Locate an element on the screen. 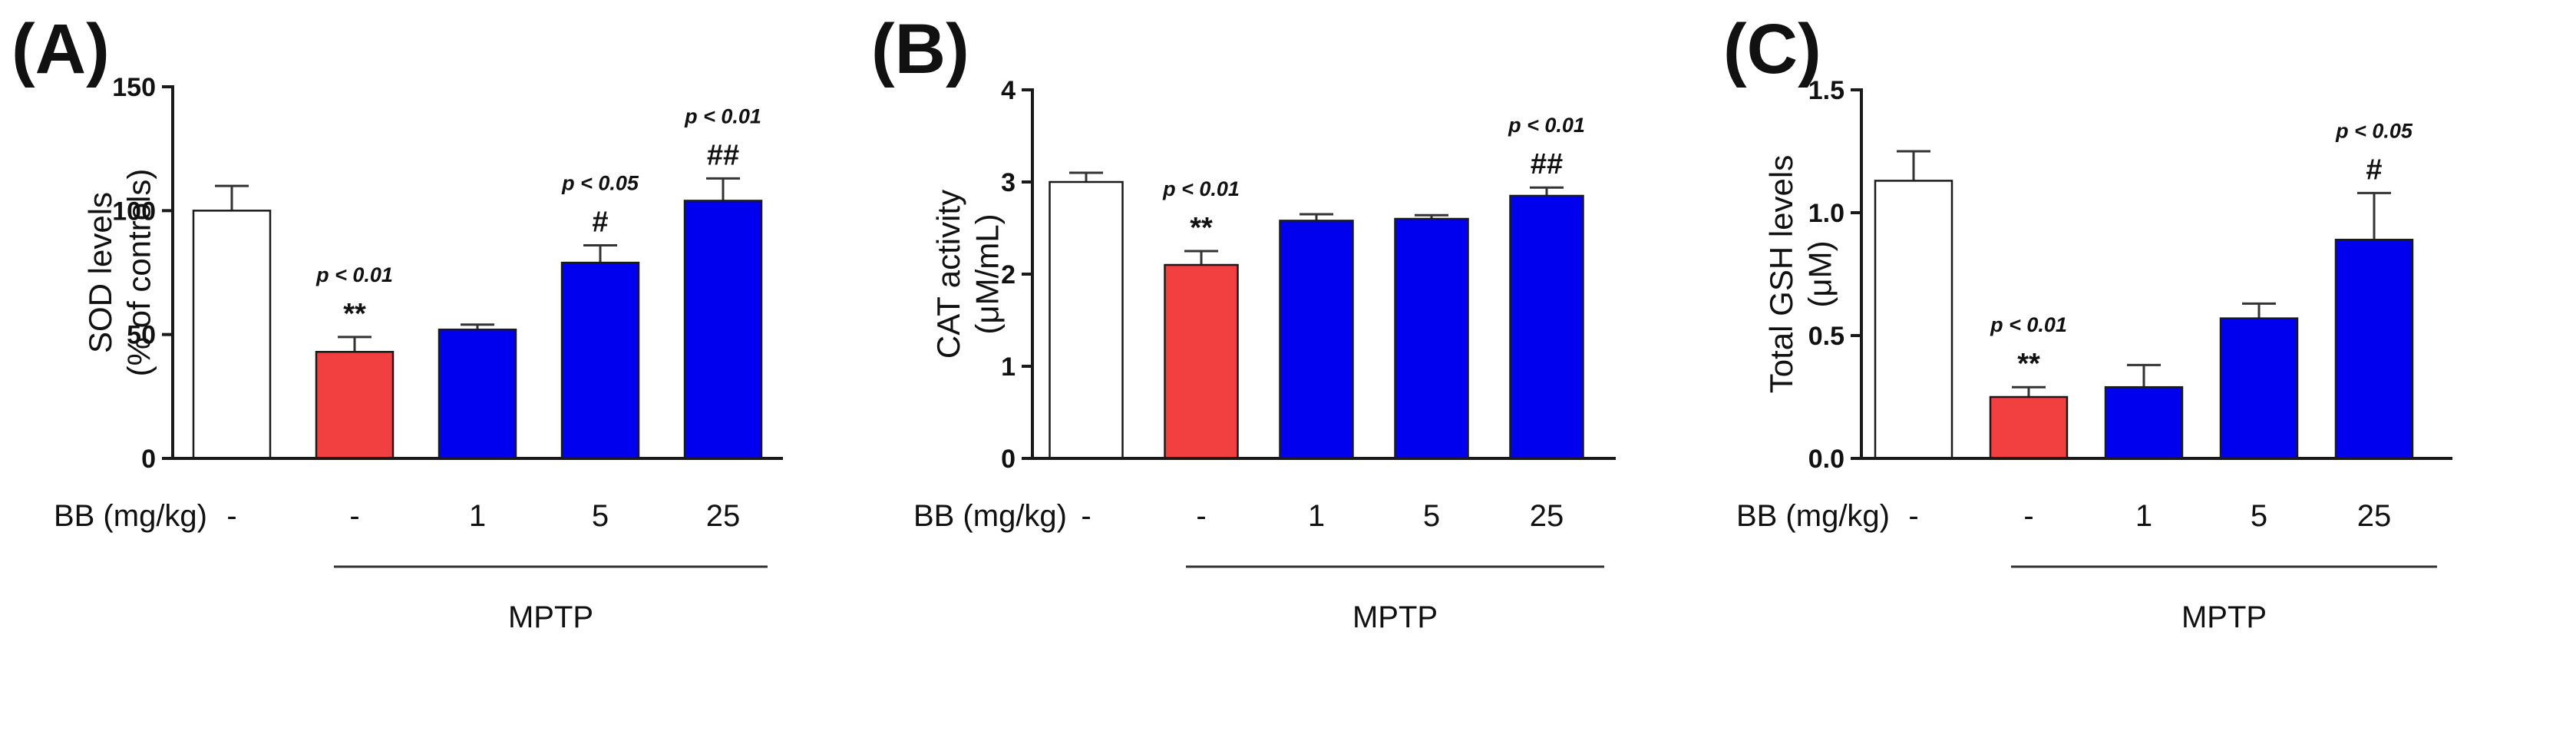 The height and width of the screenshot is (731, 2576). y-axis-title-line: (μM/mL) is located at coordinates (987, 273).